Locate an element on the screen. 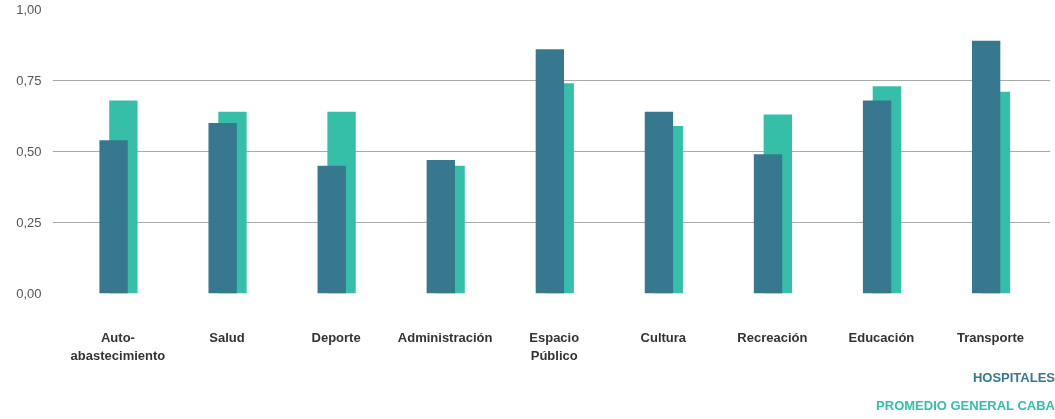  x-tick-label: Recreación is located at coordinates (772, 337).